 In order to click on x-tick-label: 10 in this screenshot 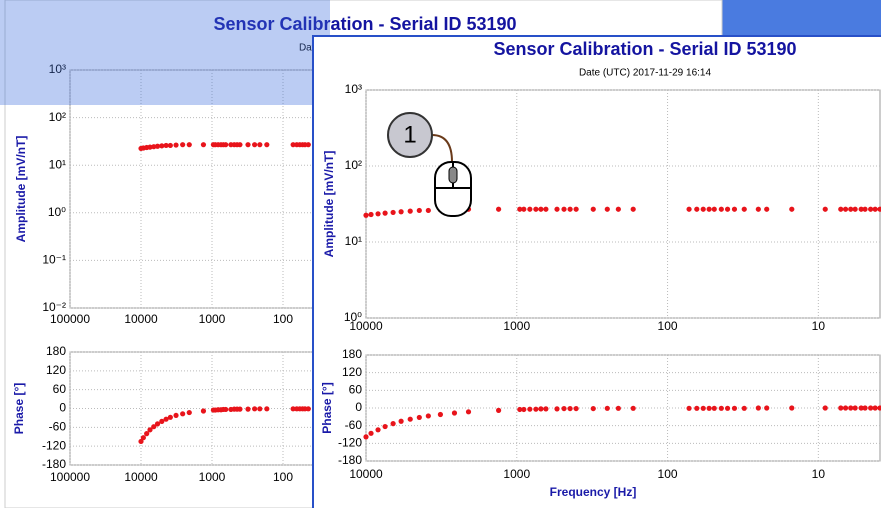, I will do `click(819, 326)`.